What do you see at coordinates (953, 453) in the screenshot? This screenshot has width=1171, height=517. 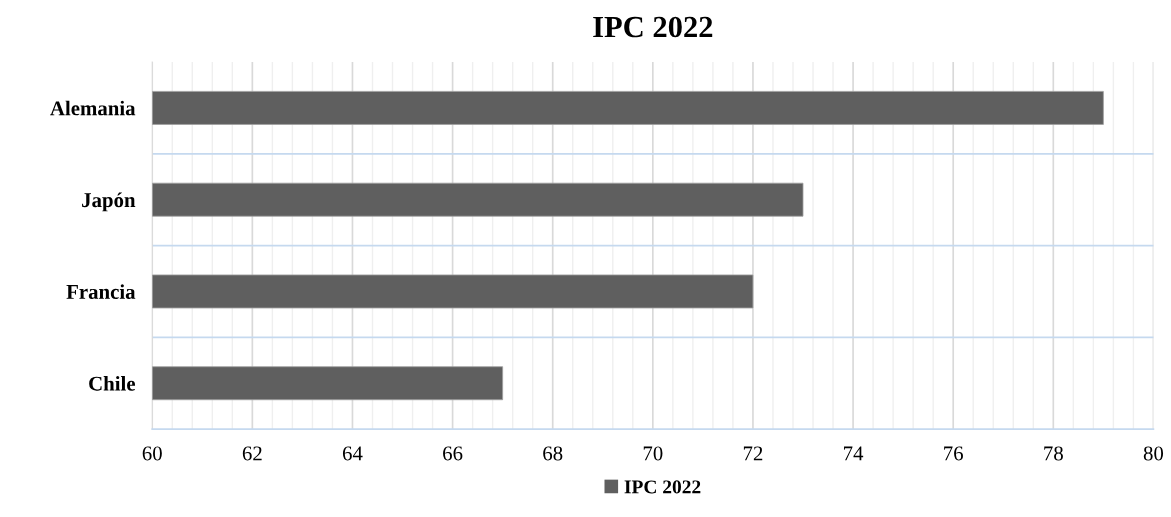 I see `x-tick-label: 76` at bounding box center [953, 453].